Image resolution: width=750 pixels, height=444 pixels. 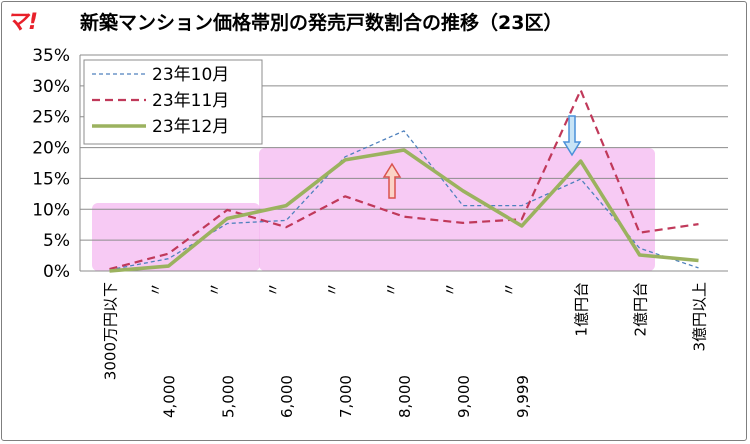 I want to click on x-tick-label: 2億円台, so click(x=641, y=309).